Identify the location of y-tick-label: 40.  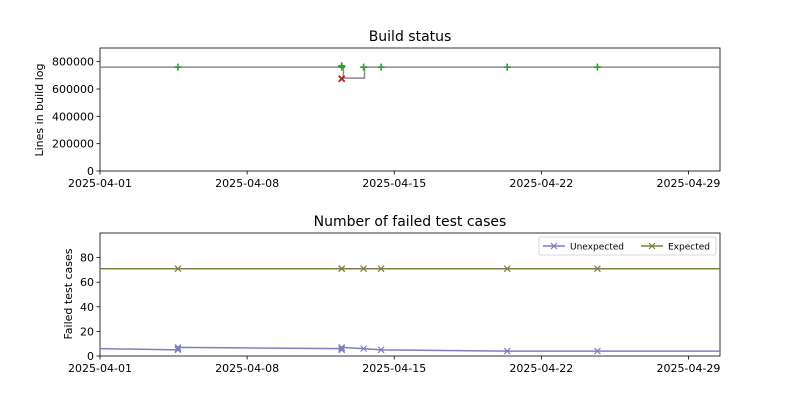
(87, 307).